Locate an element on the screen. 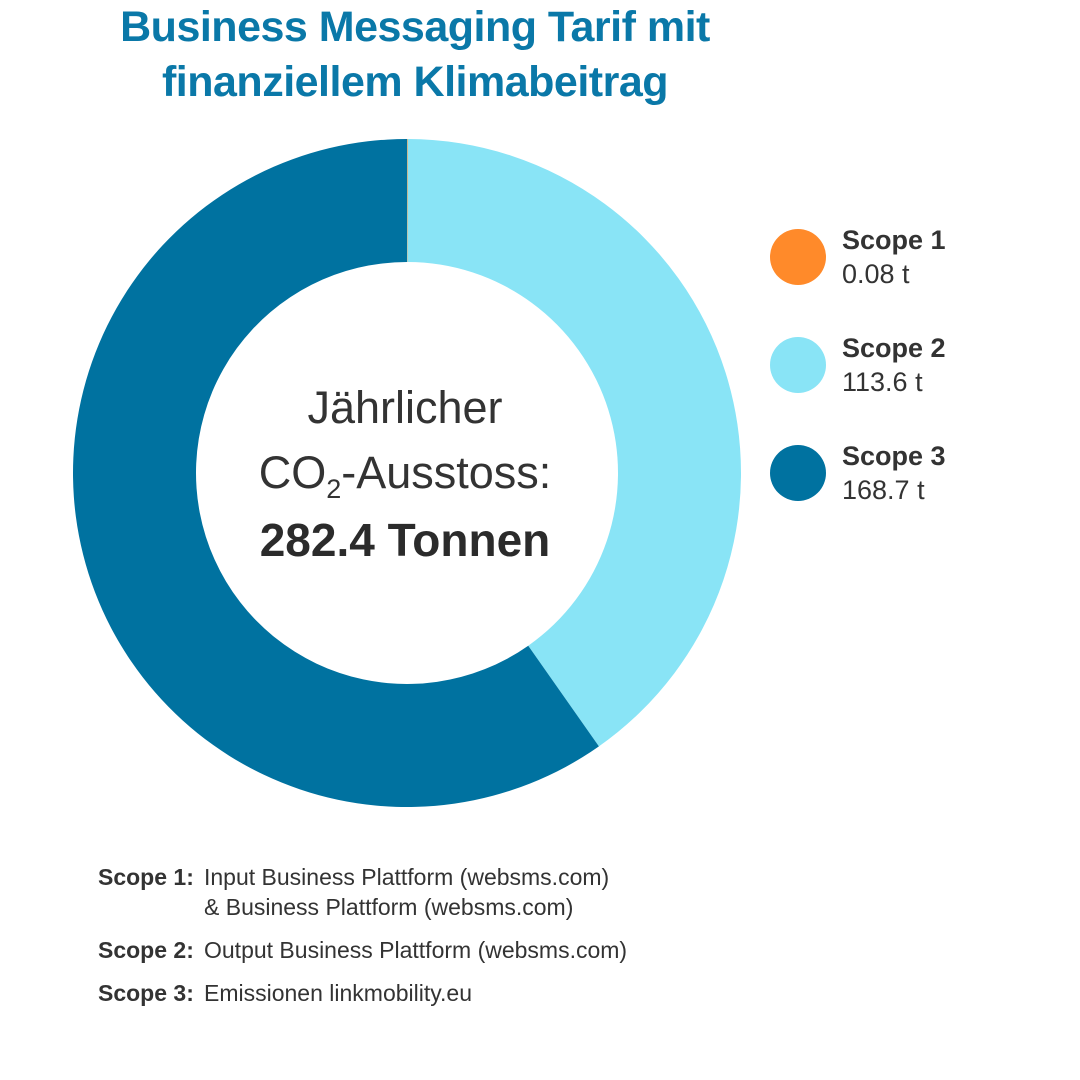  co2-subscript: 2 is located at coordinates (334, 489).